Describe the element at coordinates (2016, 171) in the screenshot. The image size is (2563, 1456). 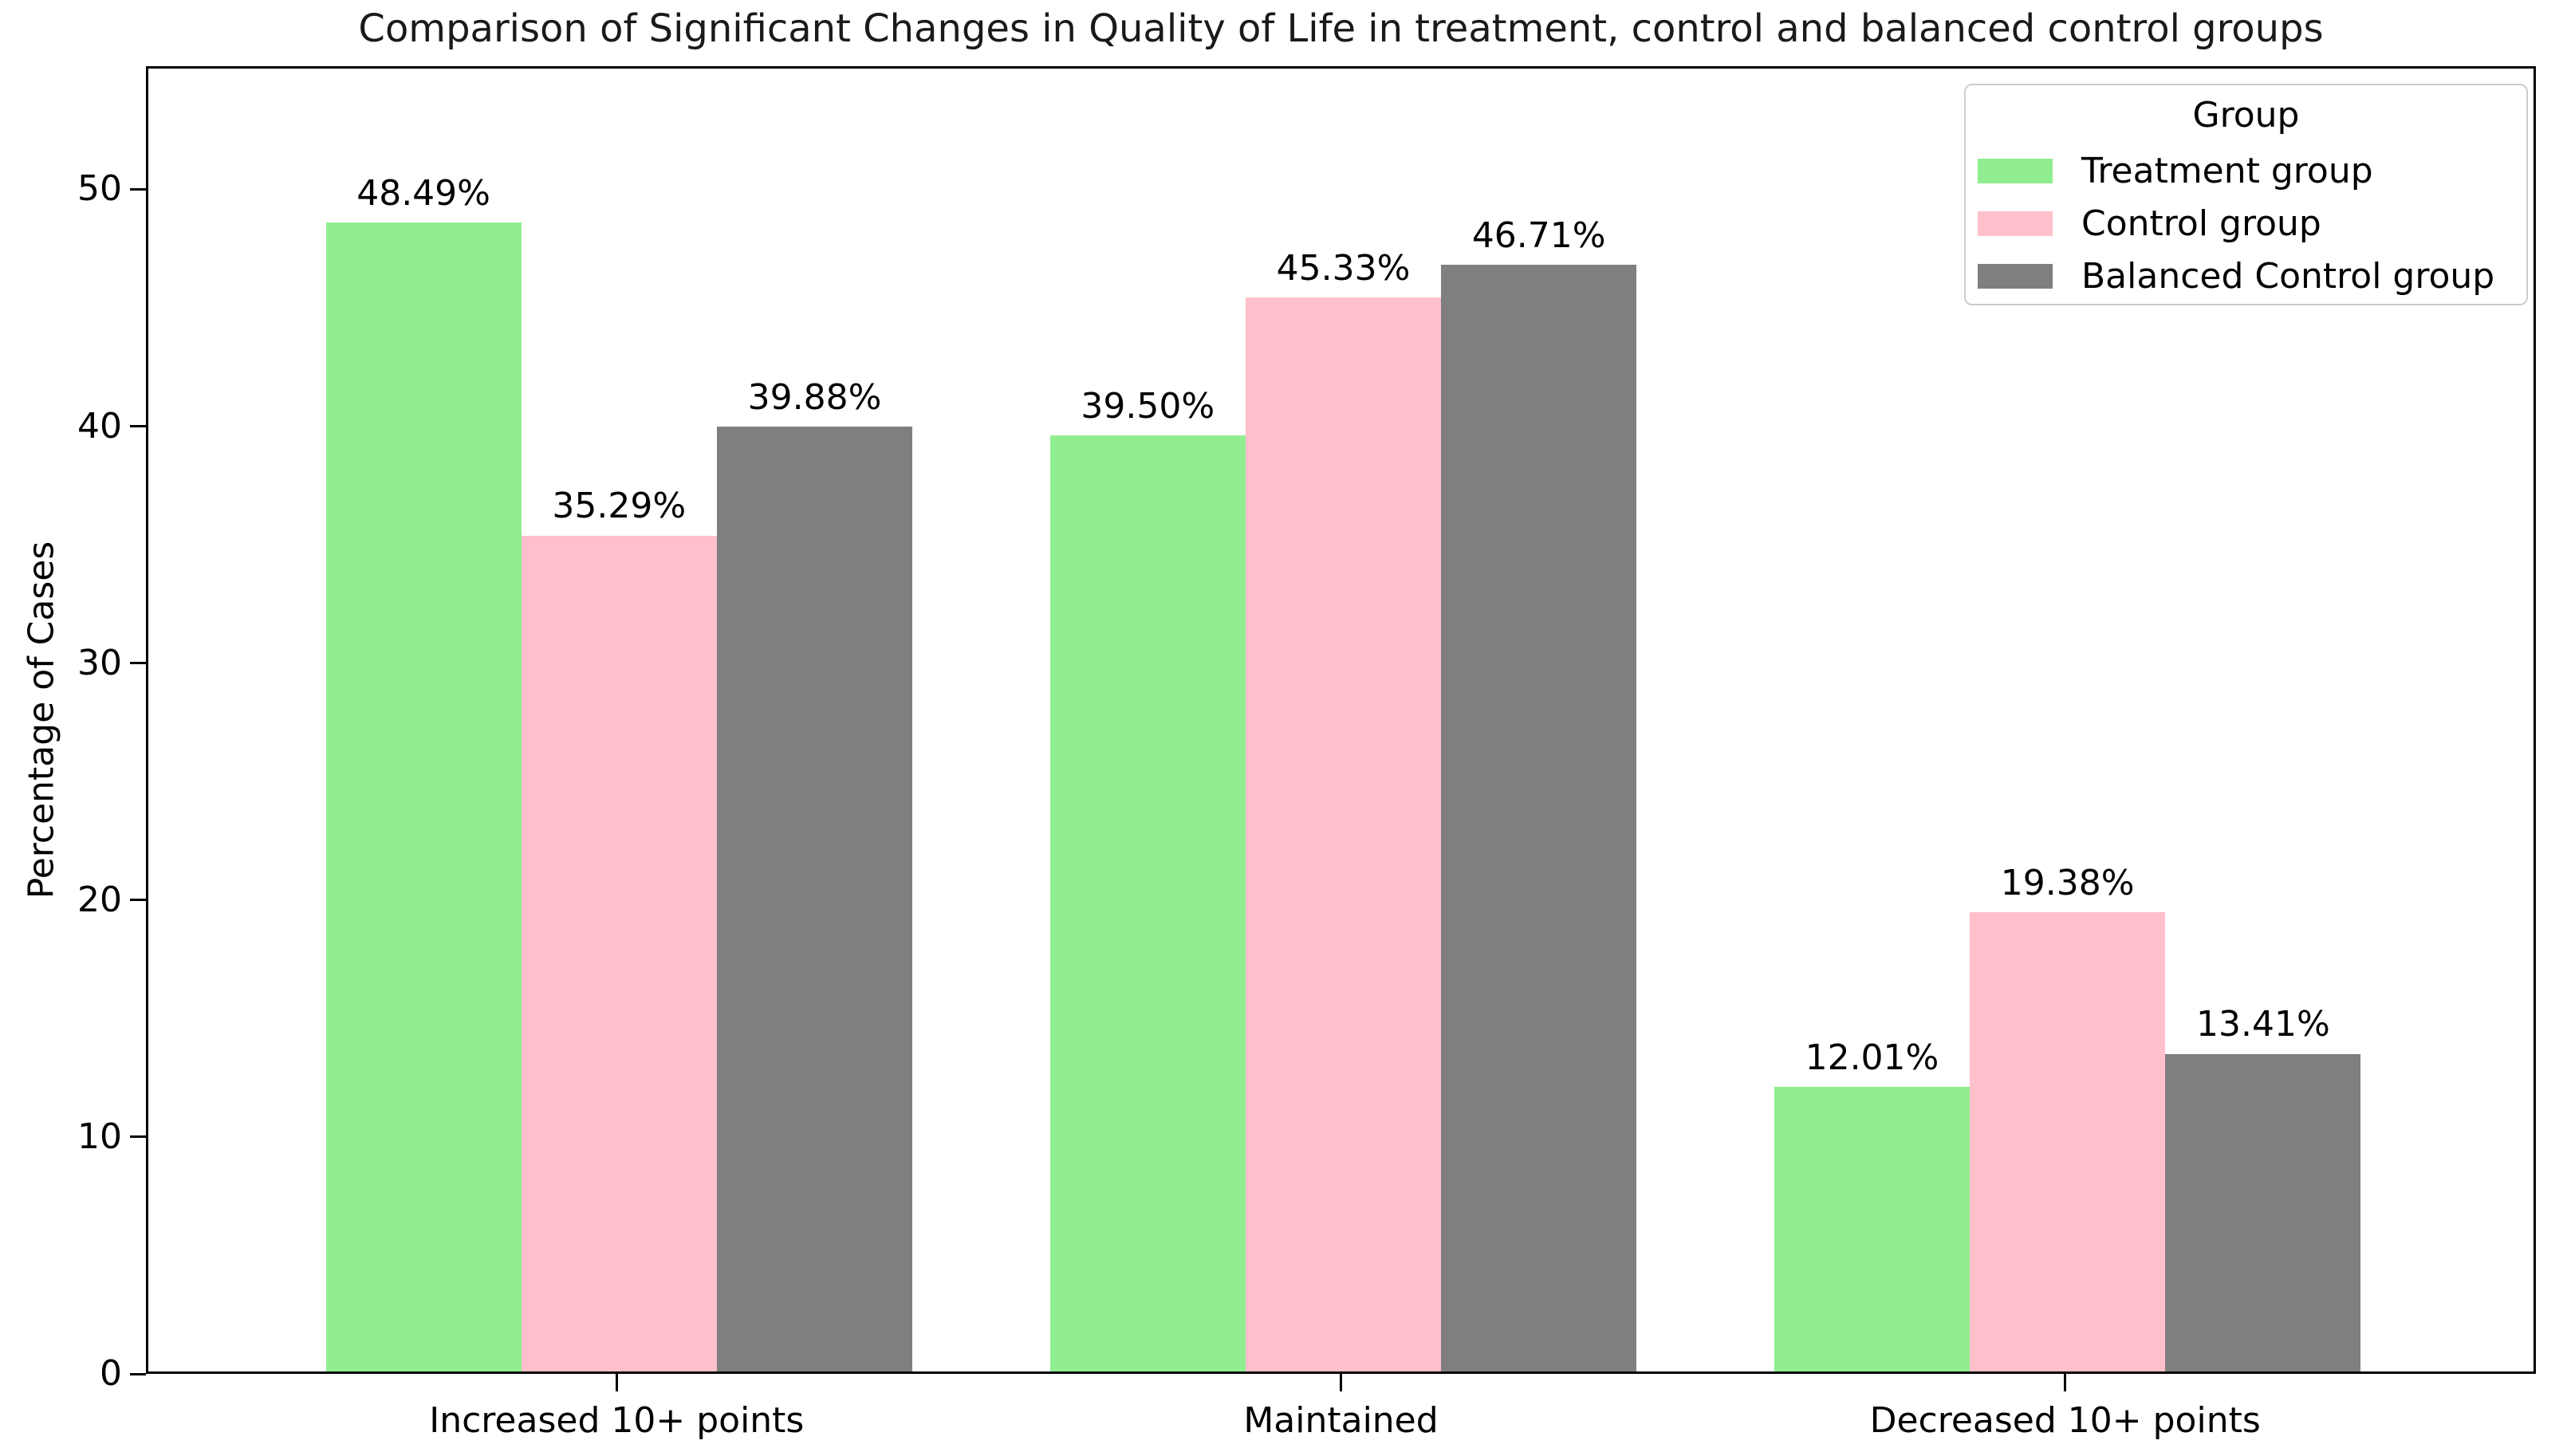
I see `legend-swatch-treatment-group` at that location.